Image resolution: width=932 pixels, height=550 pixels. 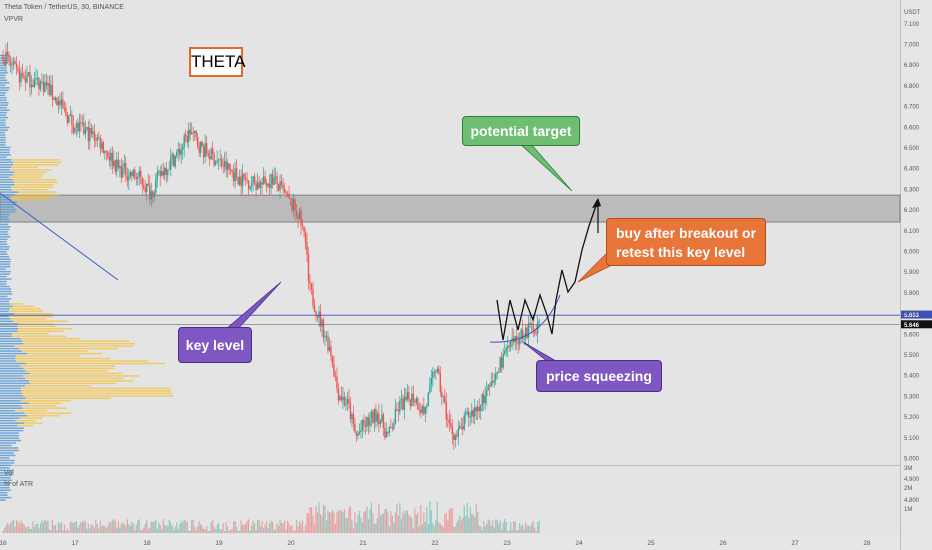 I want to click on time-tick-label: 28, so click(x=867, y=543).